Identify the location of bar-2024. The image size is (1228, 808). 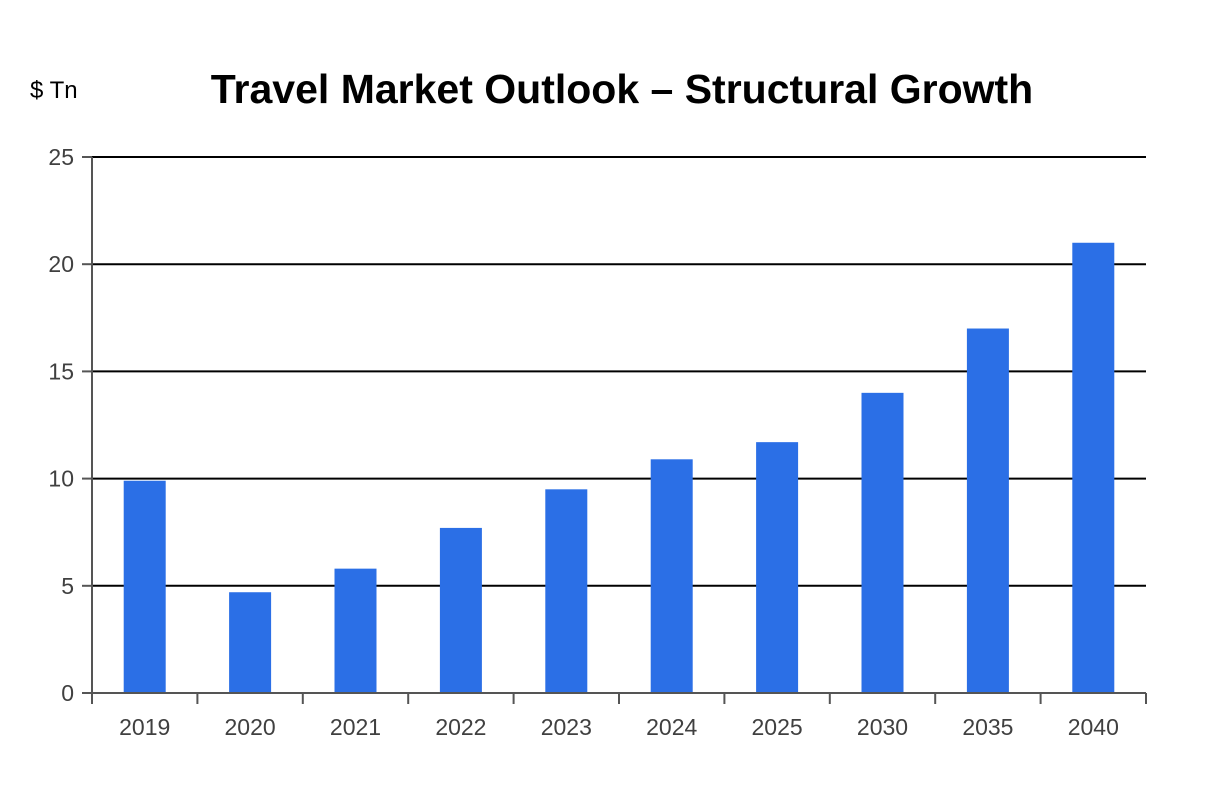
(671, 576).